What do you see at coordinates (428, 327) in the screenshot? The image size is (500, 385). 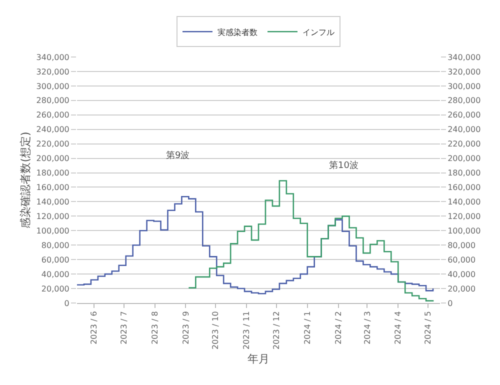 I see `x-tick-label: 2024 / 5` at bounding box center [428, 327].